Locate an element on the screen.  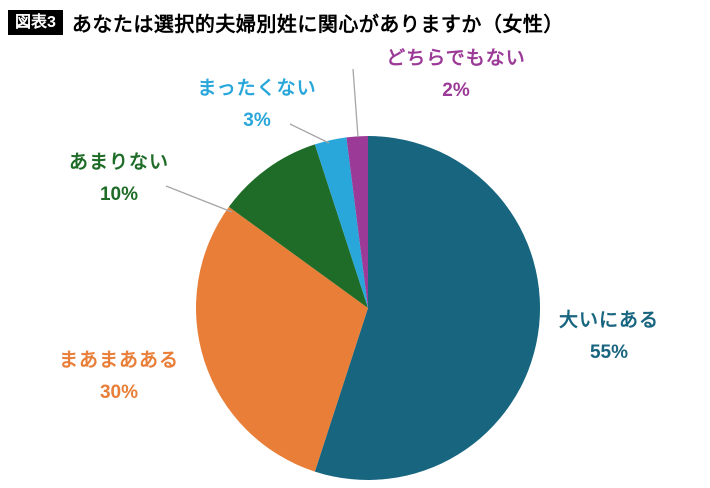
figure-number-tag: 図表3 is located at coordinates (35, 22).